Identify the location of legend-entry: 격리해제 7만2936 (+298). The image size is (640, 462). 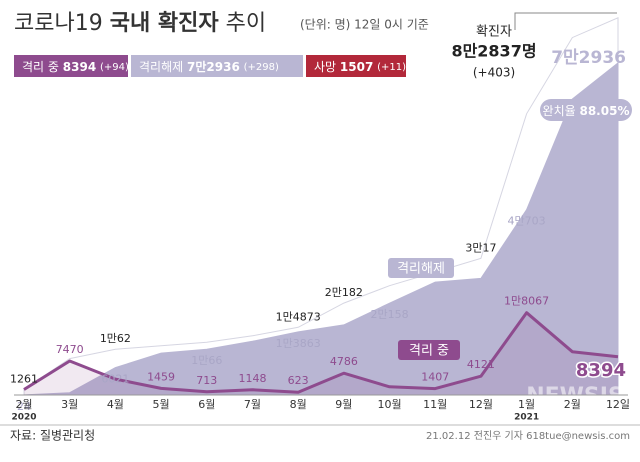
(209, 66).